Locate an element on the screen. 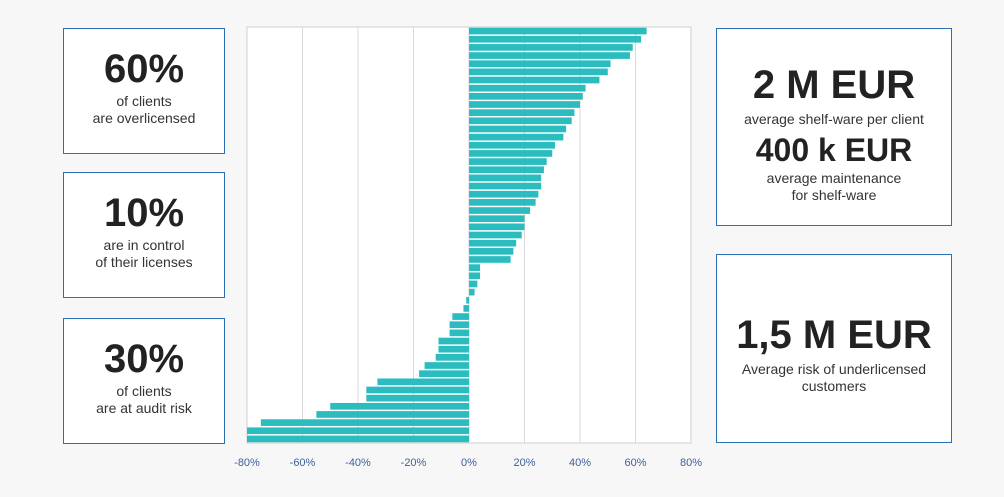 The width and height of the screenshot is (1004, 497). stat-value-shelfware: 2 M EUR is located at coordinates (834, 85).